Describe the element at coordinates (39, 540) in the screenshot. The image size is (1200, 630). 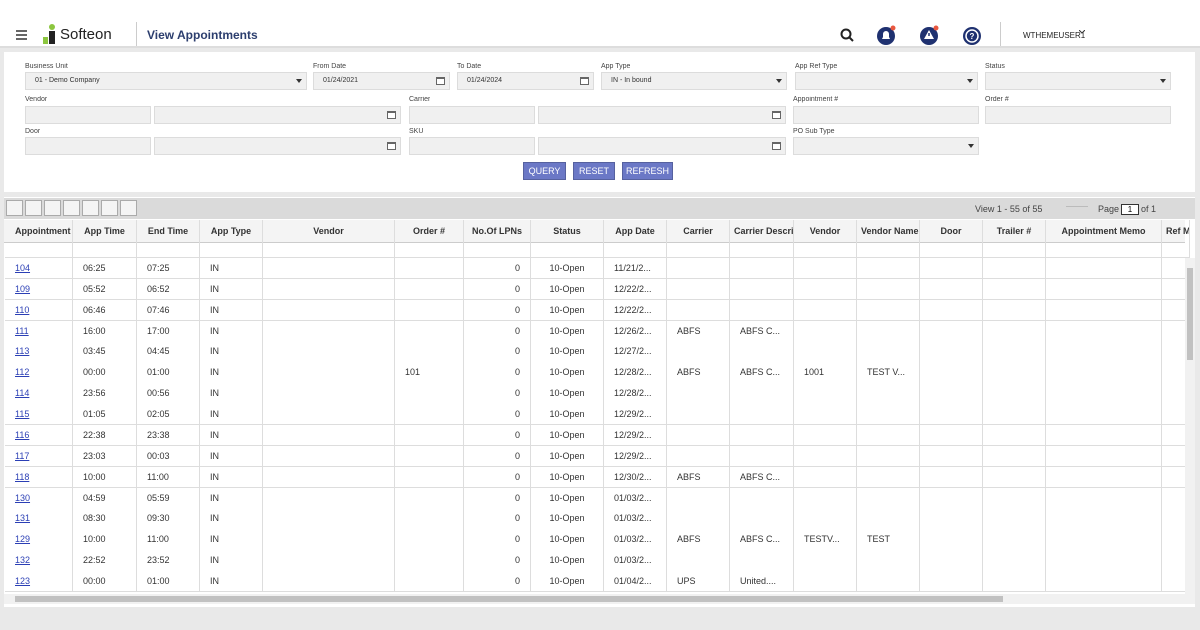
I see `appointment-link: 129` at that location.